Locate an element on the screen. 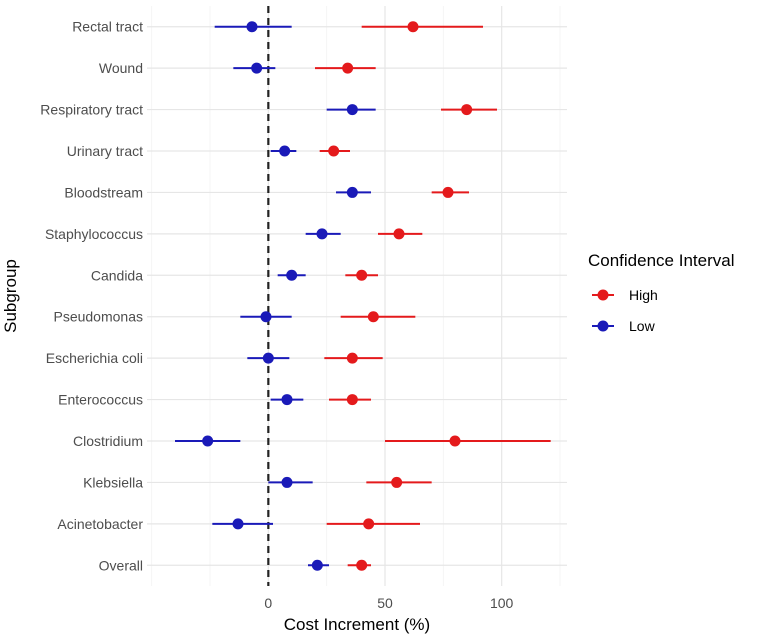 The width and height of the screenshot is (761, 640). y-tick-label: Wound is located at coordinates (121, 68).